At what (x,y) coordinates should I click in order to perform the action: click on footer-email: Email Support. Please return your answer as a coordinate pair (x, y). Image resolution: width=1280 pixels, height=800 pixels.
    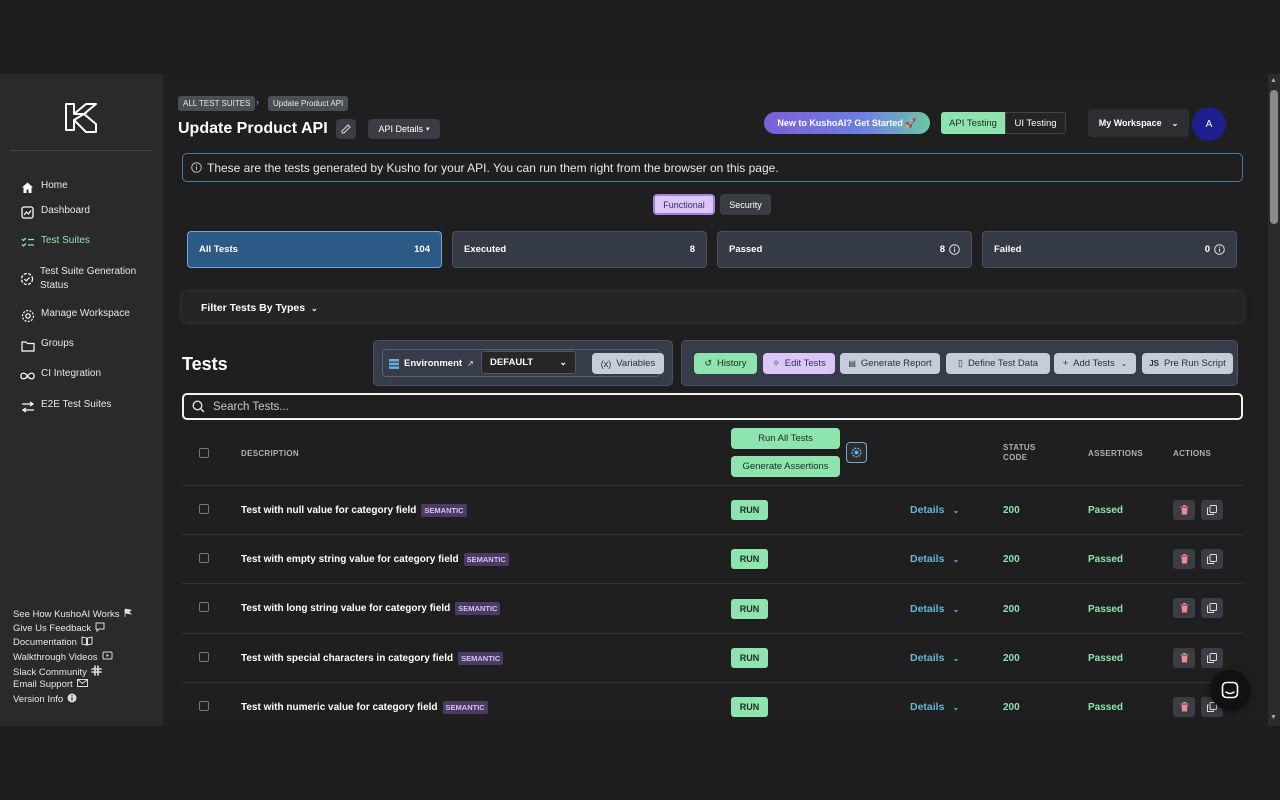
    Looking at the image, I should click on (50, 684).